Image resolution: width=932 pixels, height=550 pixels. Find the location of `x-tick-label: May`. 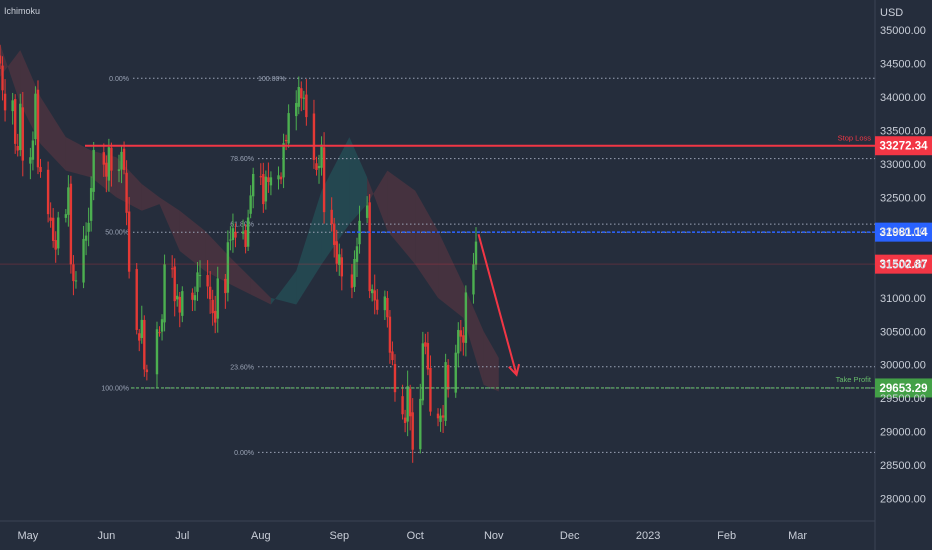

x-tick-label: May is located at coordinates (27, 536).